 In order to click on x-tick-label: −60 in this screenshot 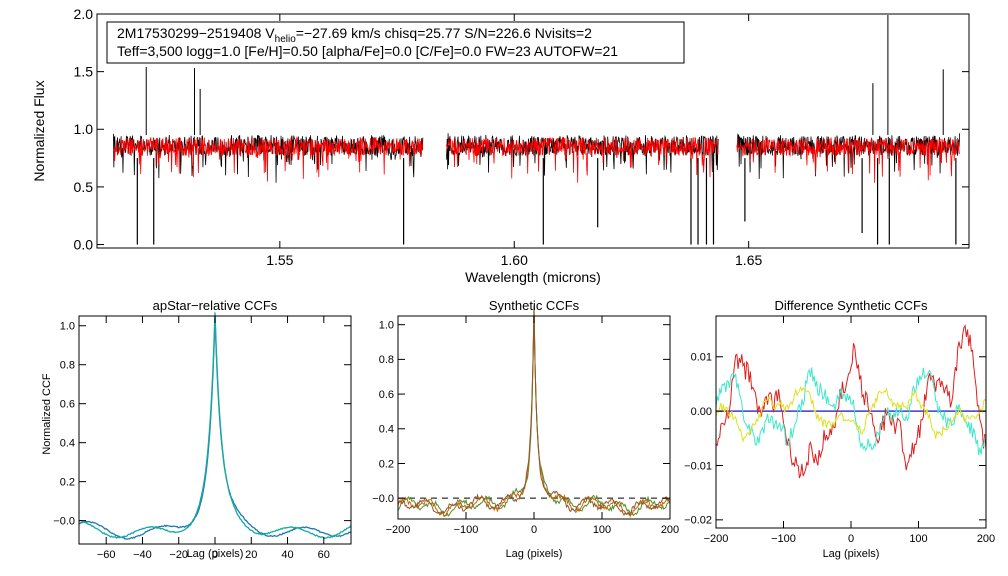, I will do `click(106, 555)`.